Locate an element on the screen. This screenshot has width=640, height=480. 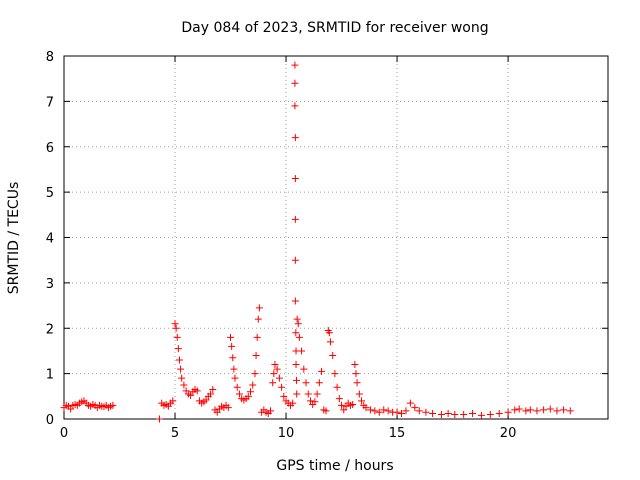
x-tick-label: 20 is located at coordinates (508, 433).